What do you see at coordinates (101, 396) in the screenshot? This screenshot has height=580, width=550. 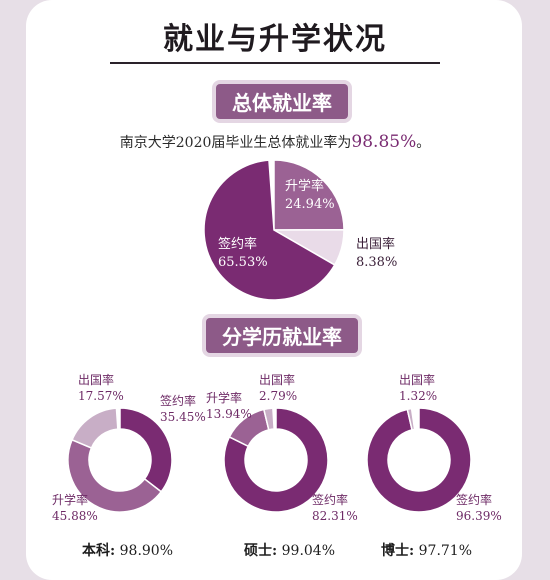 I see `ug-abroad-value: 17.57%` at bounding box center [101, 396].